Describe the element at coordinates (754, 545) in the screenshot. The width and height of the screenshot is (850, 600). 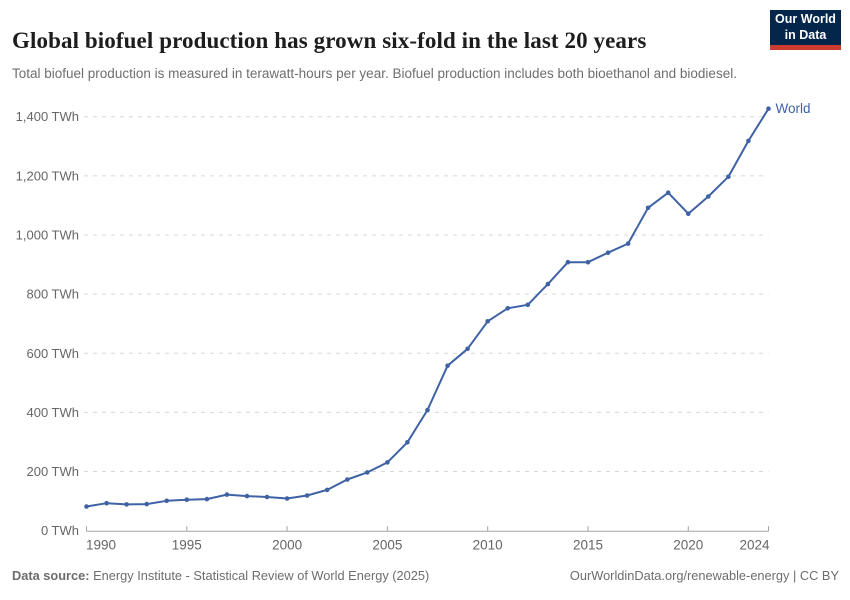
I see `x-tick-label: 2024` at that location.